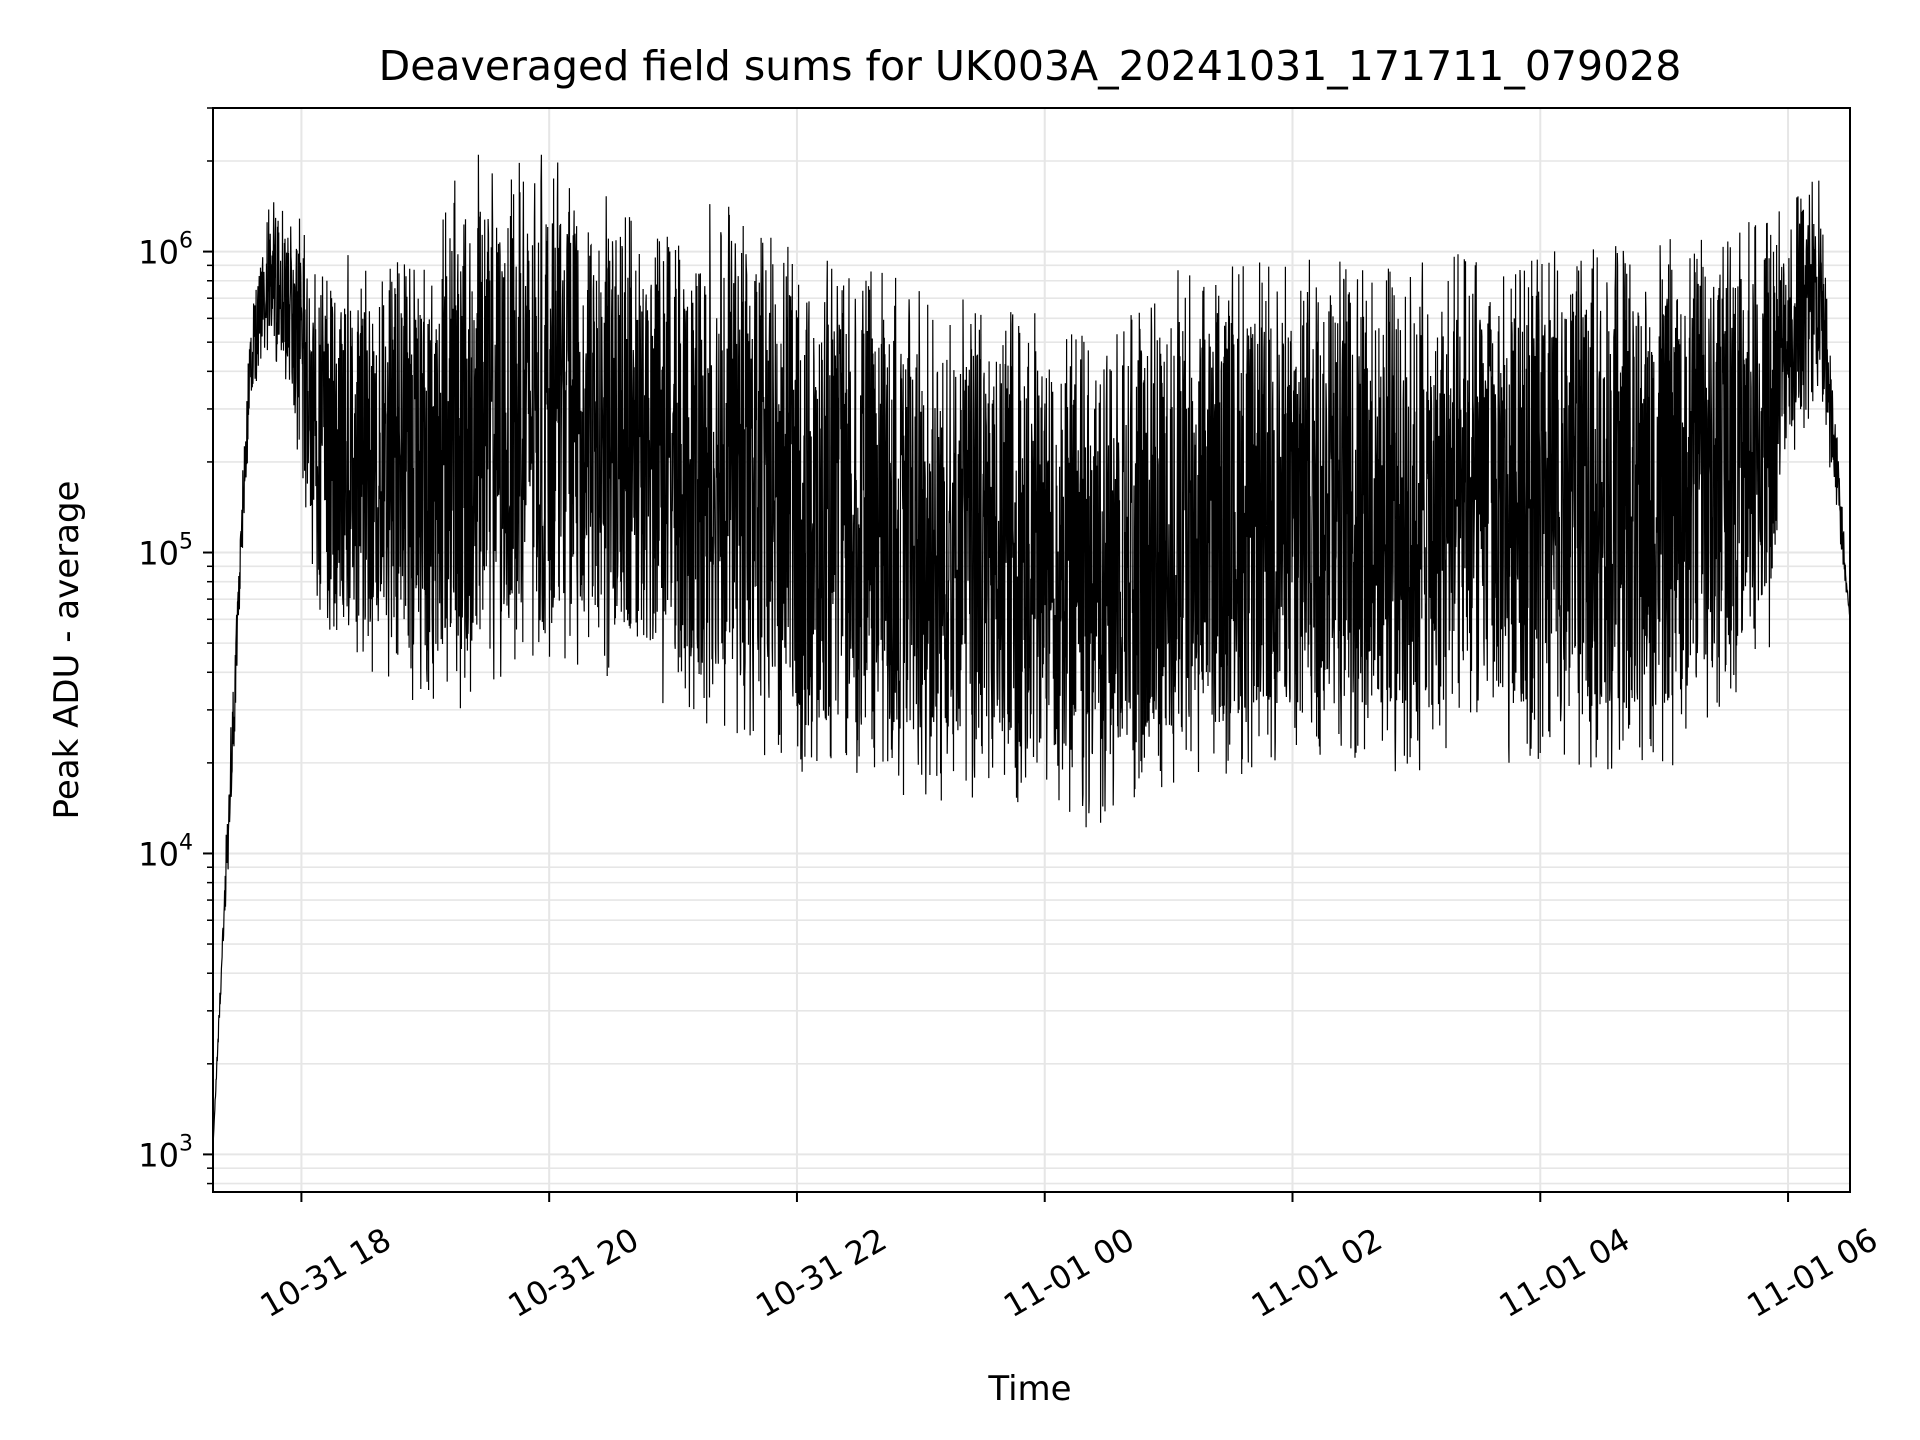 This screenshot has width=1920, height=1440. What do you see at coordinates (175, 646) in the screenshot?
I see `y-axis: 10³ 10⁴ 10⁵ 10⁶` at bounding box center [175, 646].